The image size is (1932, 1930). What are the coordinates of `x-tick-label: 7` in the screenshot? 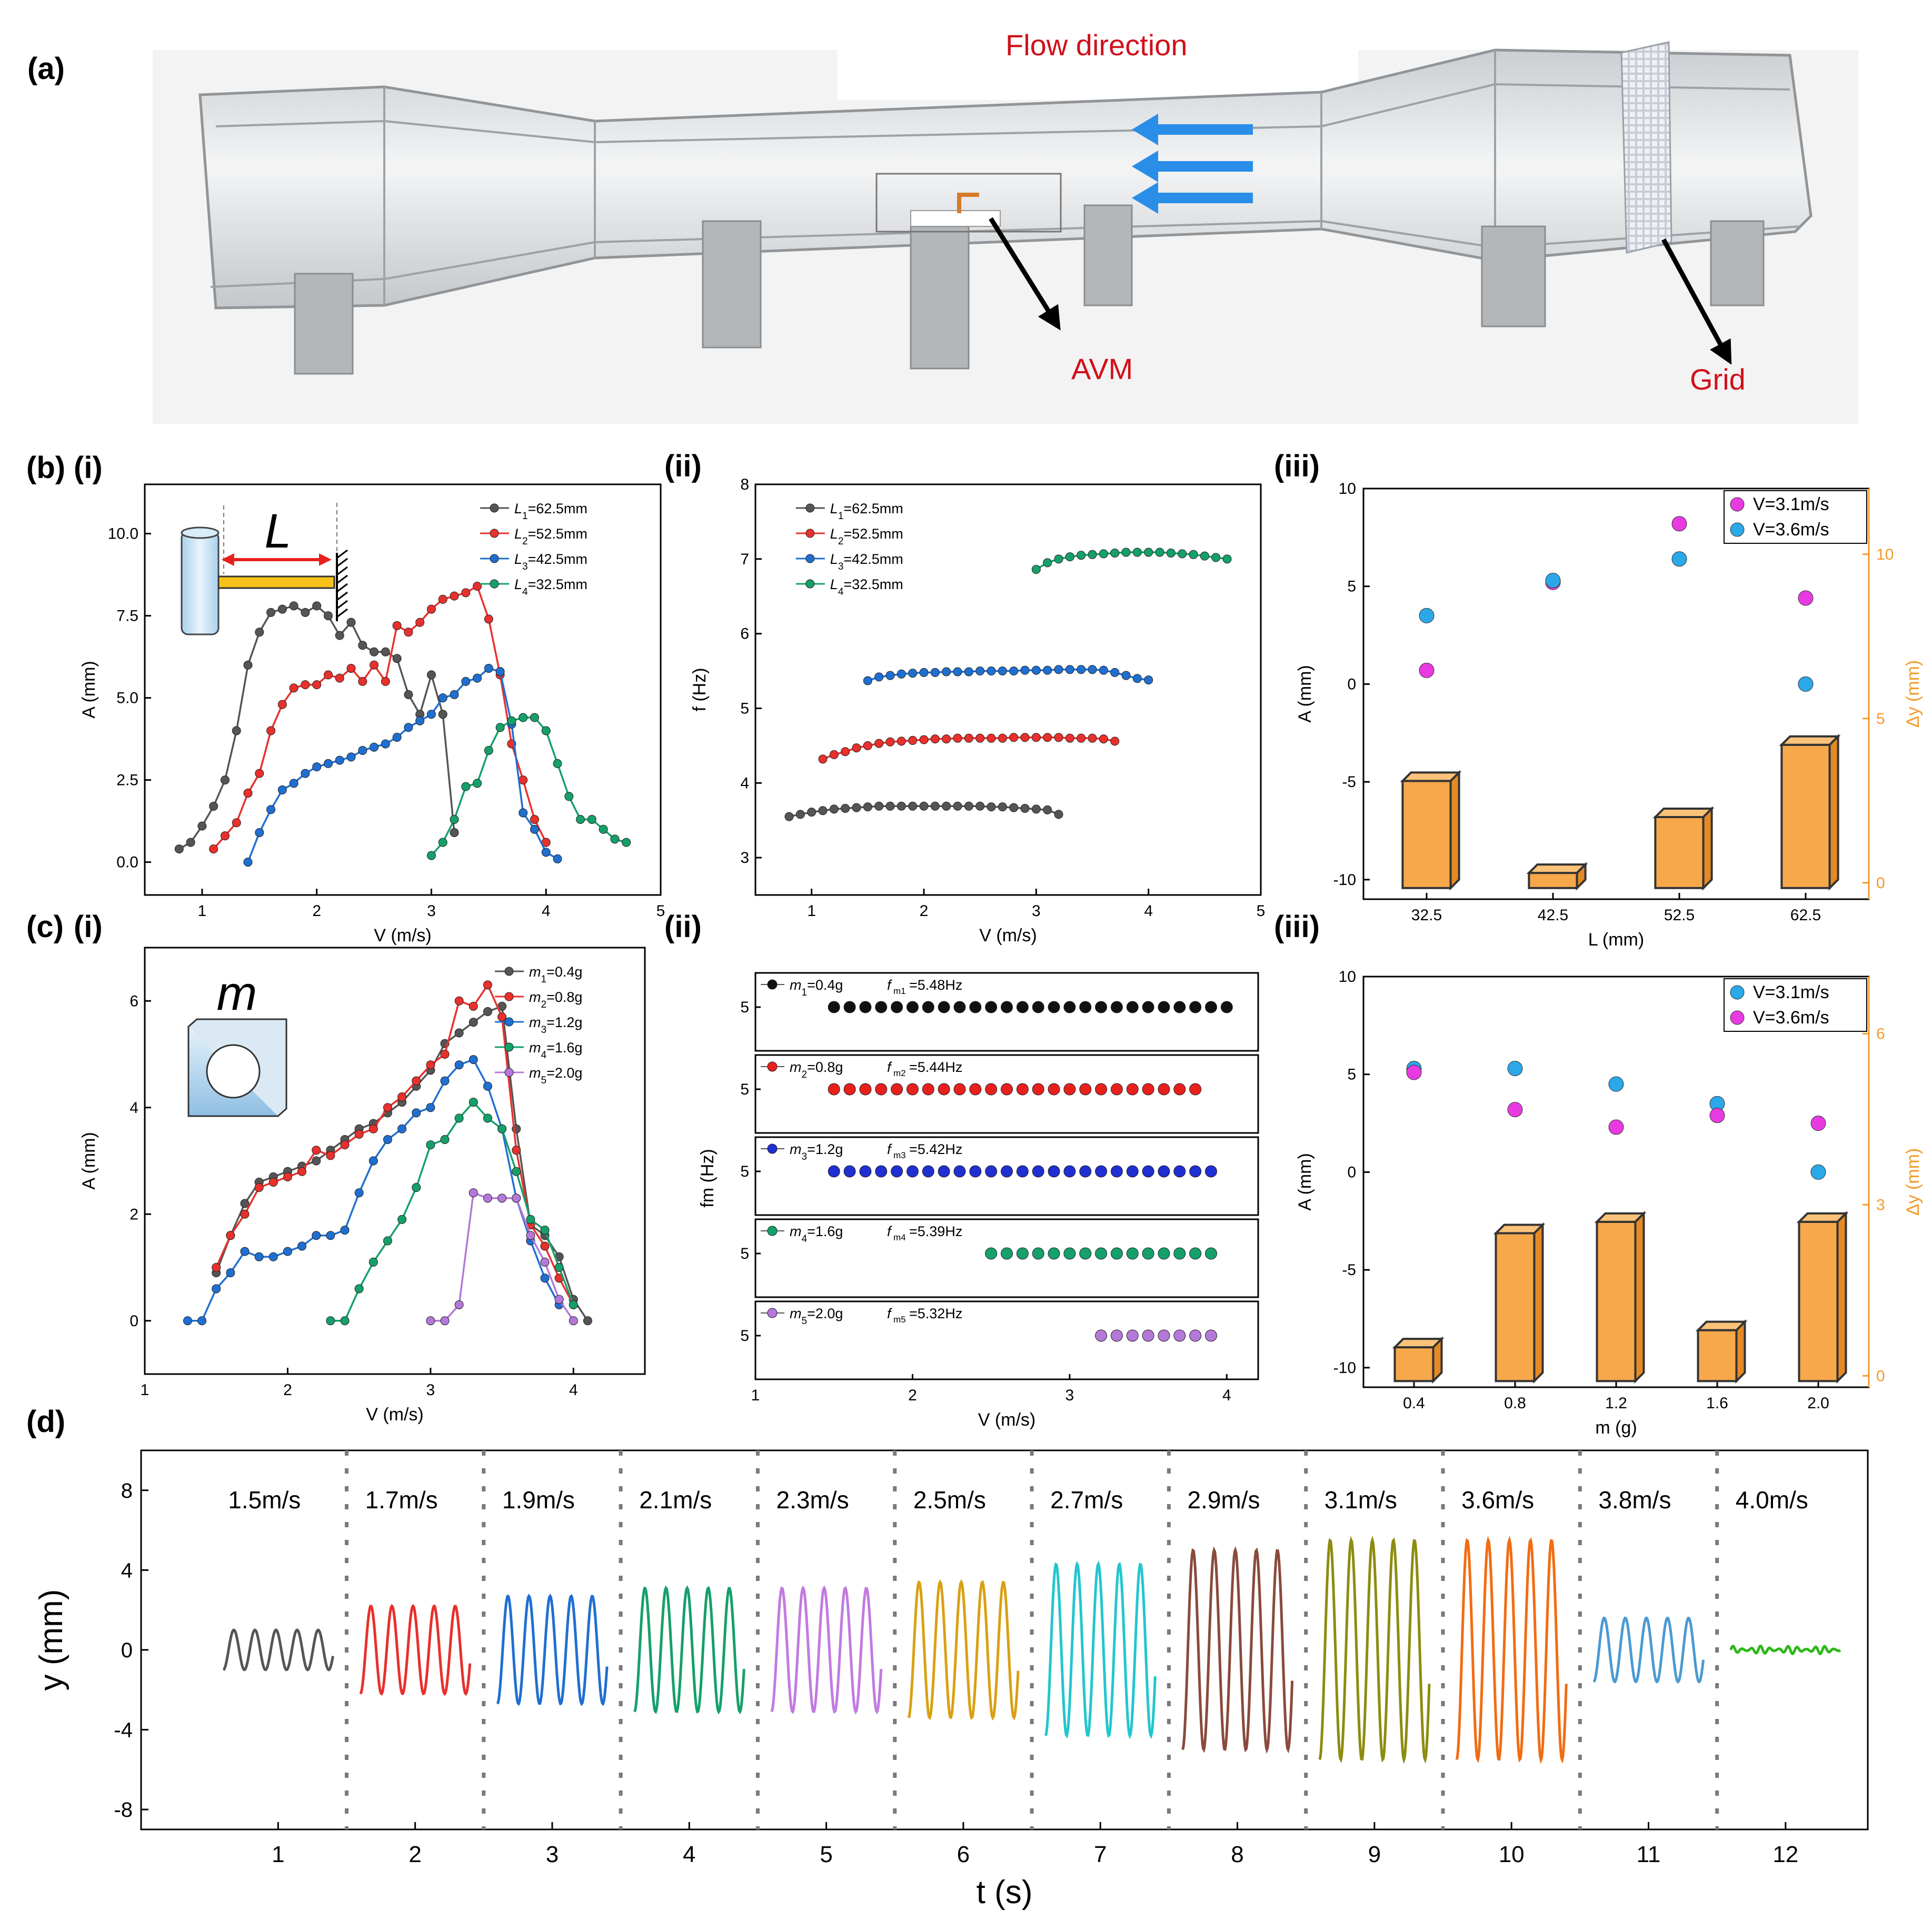 It's located at (1100, 1854).